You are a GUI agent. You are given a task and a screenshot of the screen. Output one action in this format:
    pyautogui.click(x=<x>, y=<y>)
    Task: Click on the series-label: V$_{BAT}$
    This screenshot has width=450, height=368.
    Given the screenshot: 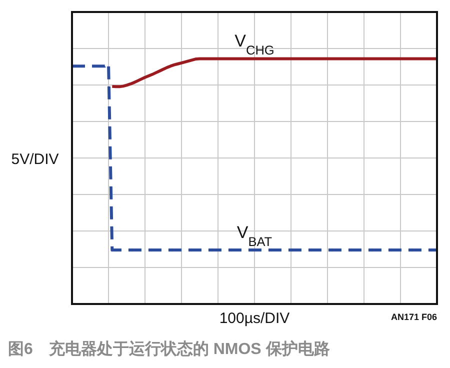 What is the action you would take?
    pyautogui.click(x=254, y=236)
    